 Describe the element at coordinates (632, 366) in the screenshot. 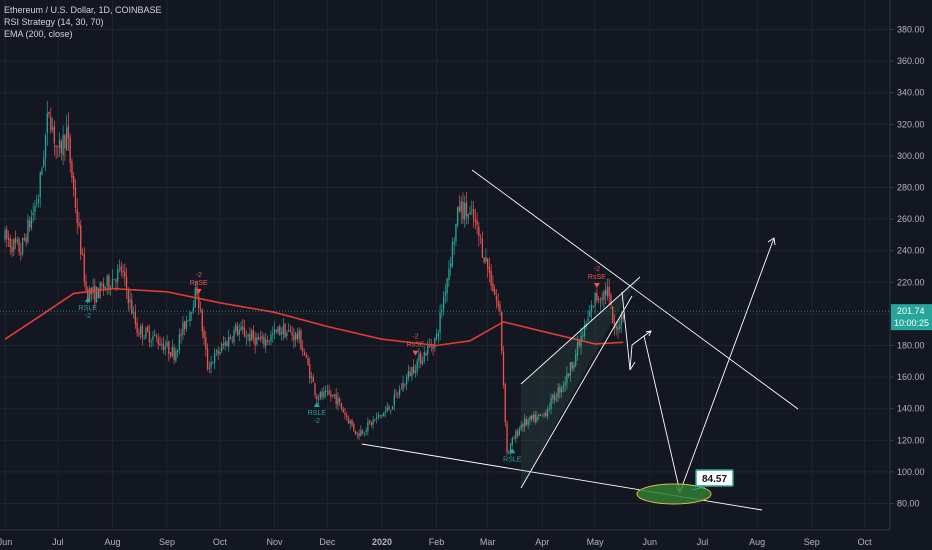

I see `arrow-head` at that location.